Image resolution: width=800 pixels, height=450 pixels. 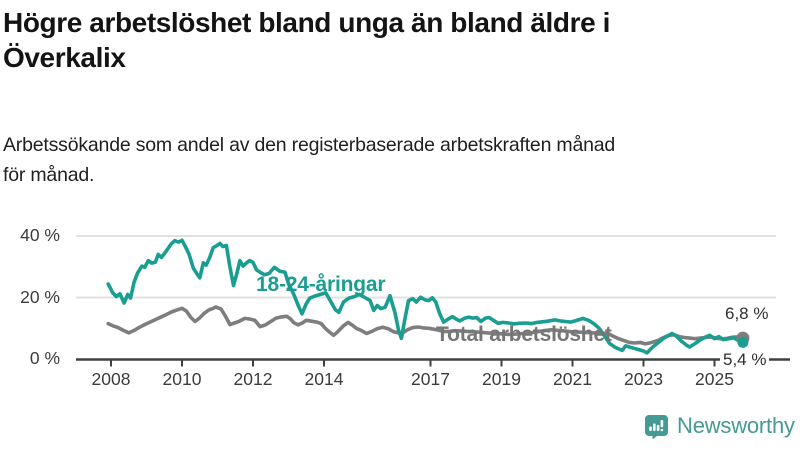 I want to click on y-axis-label: 40 %, so click(x=40, y=235).